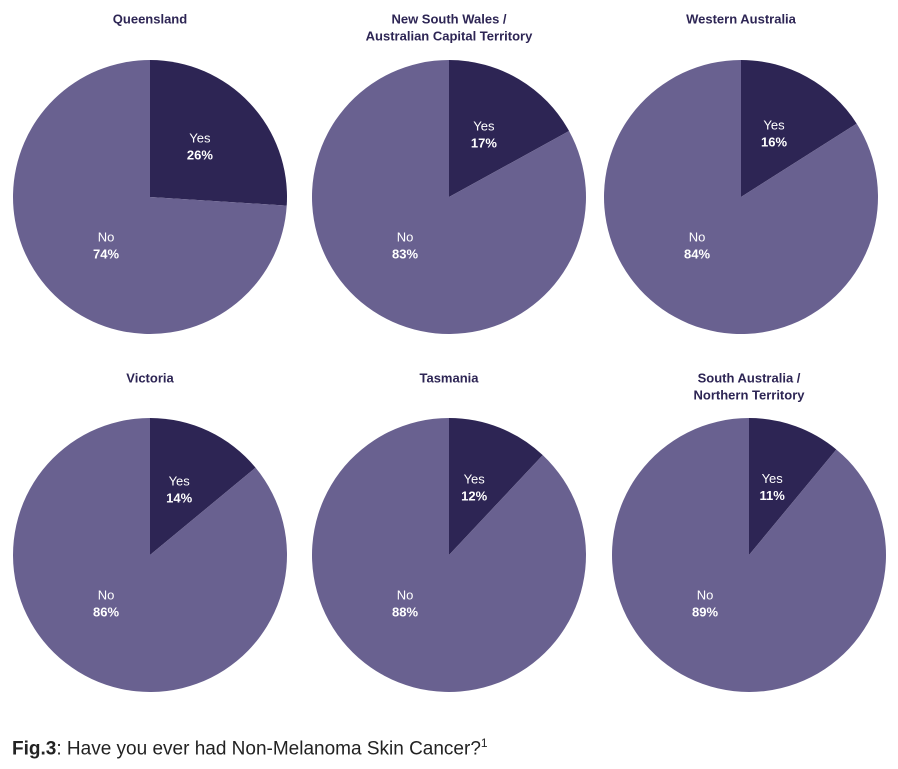 The image size is (898, 769). What do you see at coordinates (179, 497) in the screenshot?
I see `pie-slice-value: 14%` at bounding box center [179, 497].